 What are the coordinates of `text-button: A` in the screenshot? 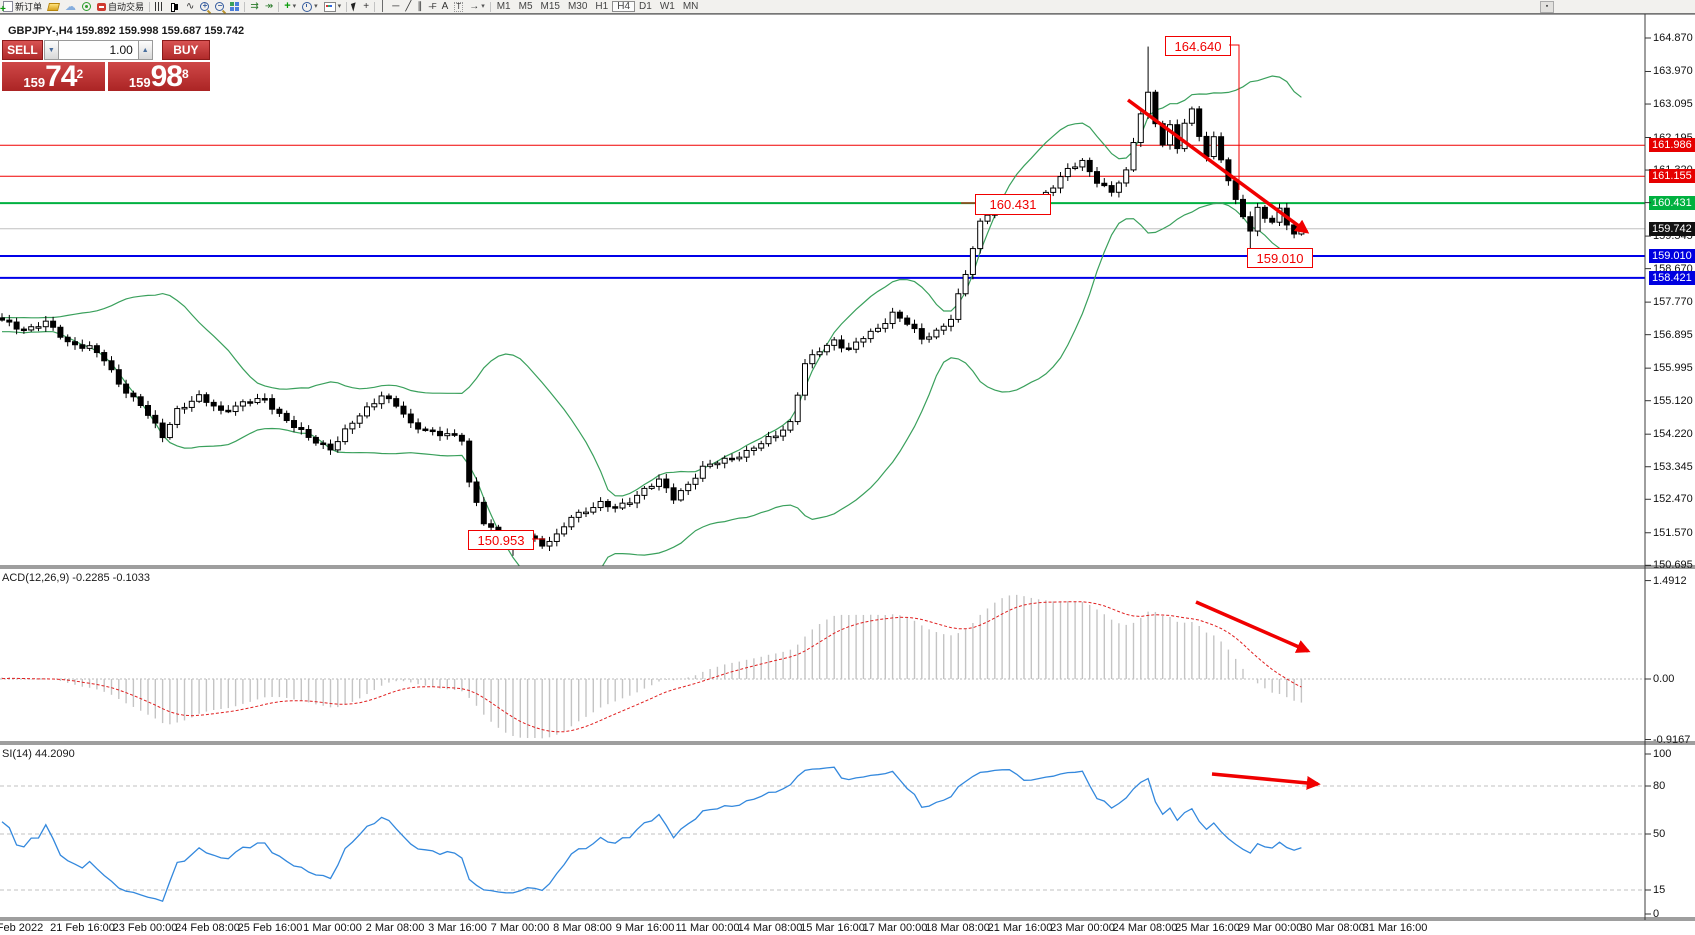 It's located at (445, 7).